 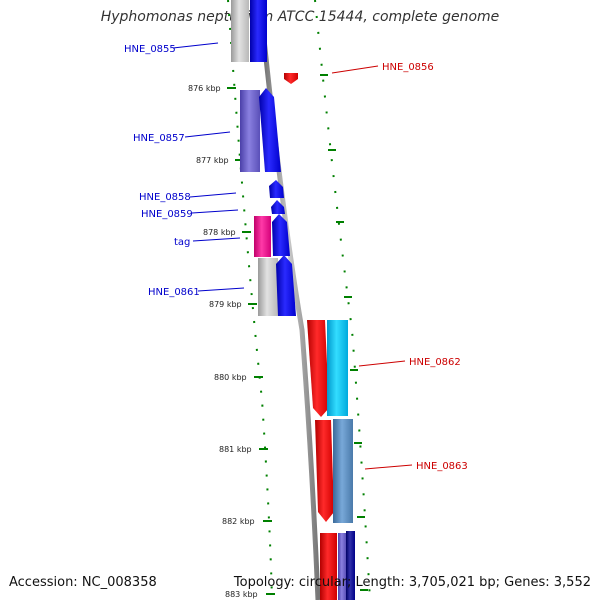 I want to click on feature-hne0857, so click(x=270, y=130).